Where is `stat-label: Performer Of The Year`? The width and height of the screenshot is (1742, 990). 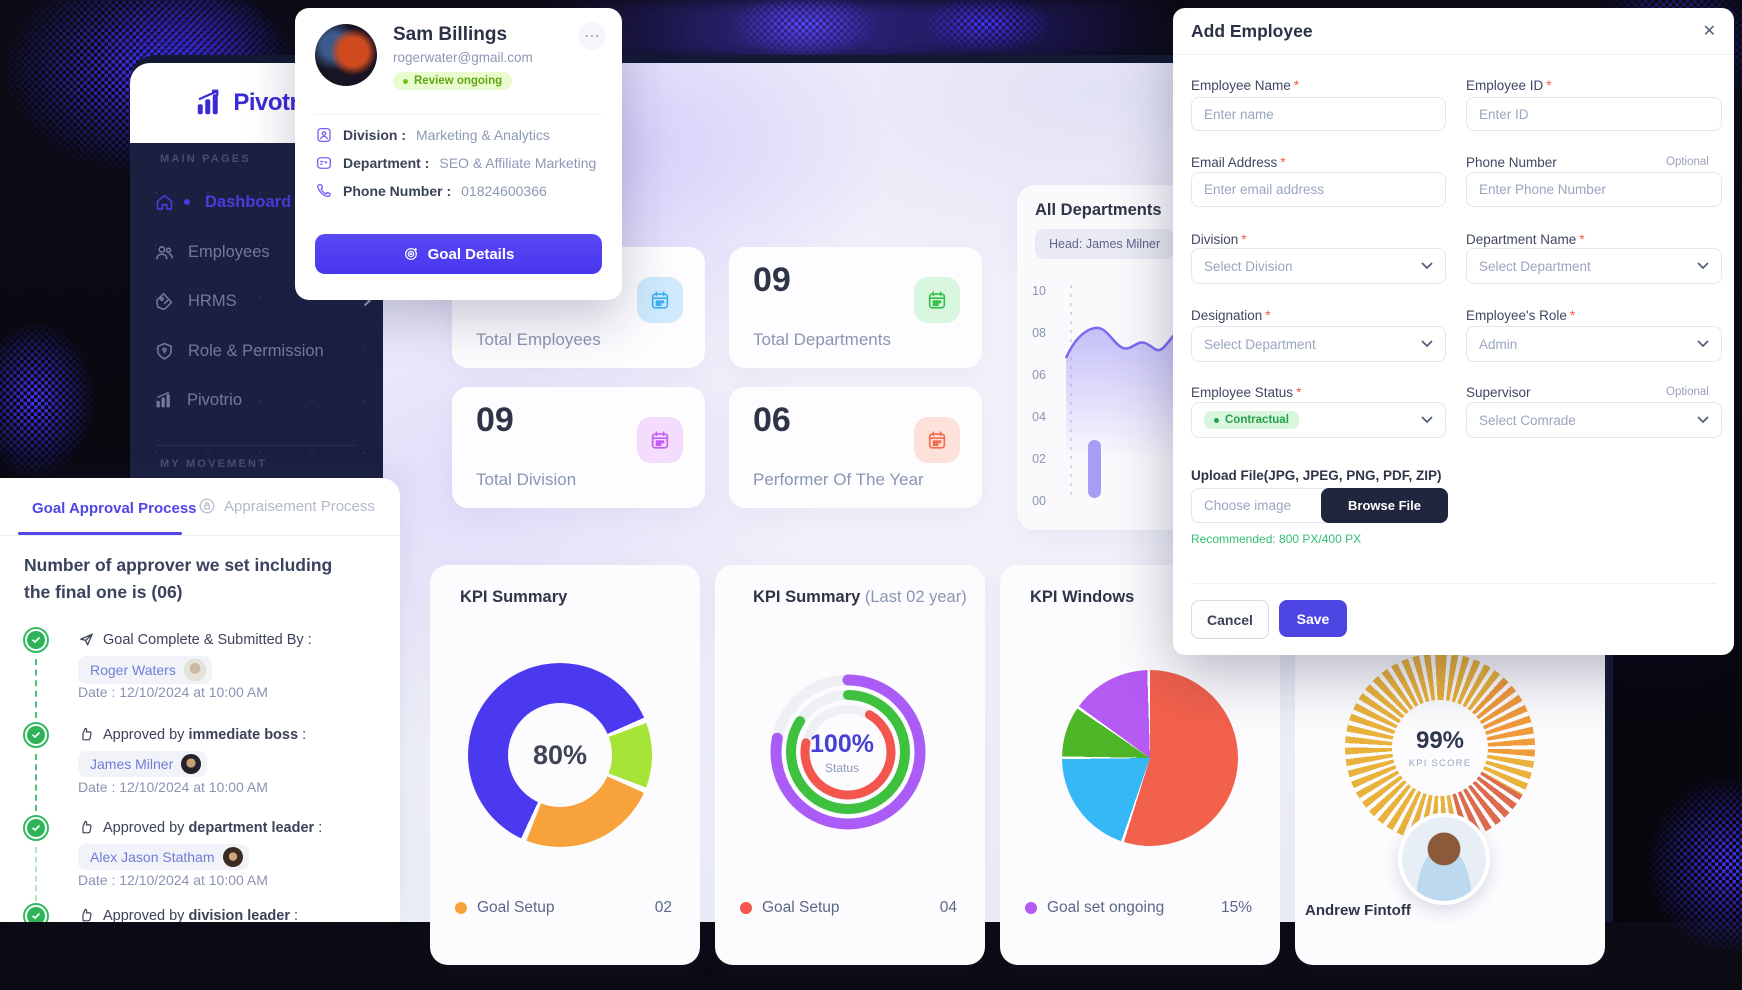
stat-label: Performer Of The Year is located at coordinates (838, 479).